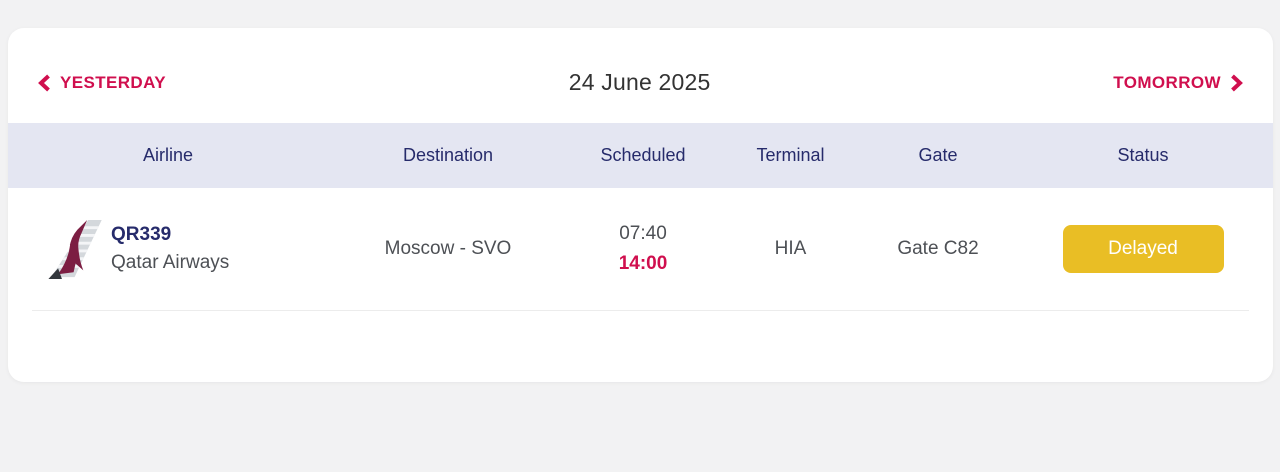 The image size is (1280, 472). Describe the element at coordinates (76, 249) in the screenshot. I see `qatar-airways-tail-logo-icon` at that location.